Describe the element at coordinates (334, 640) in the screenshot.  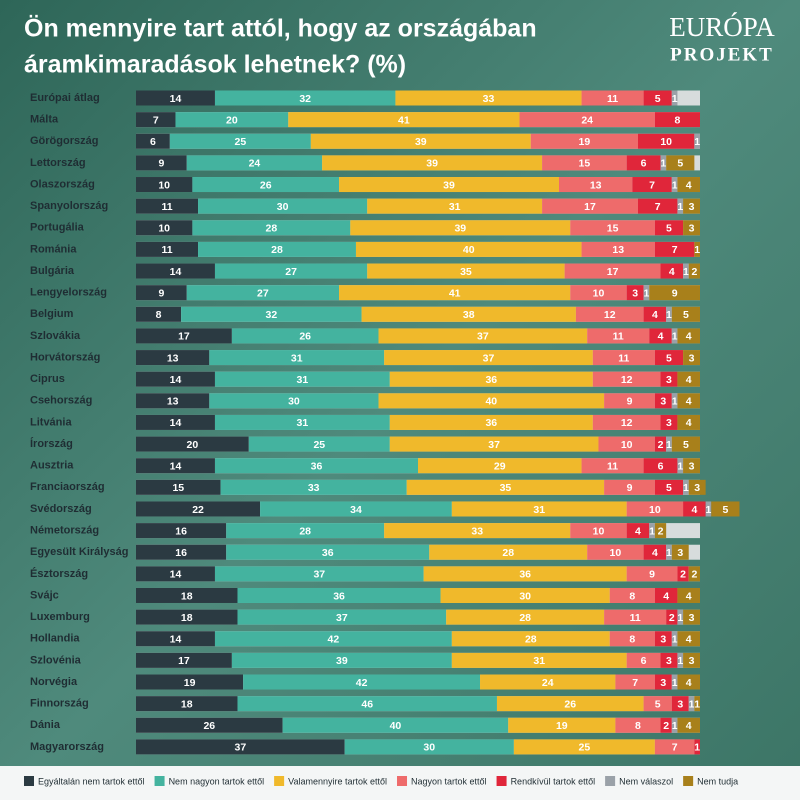
I see `value-label: 42` at that location.